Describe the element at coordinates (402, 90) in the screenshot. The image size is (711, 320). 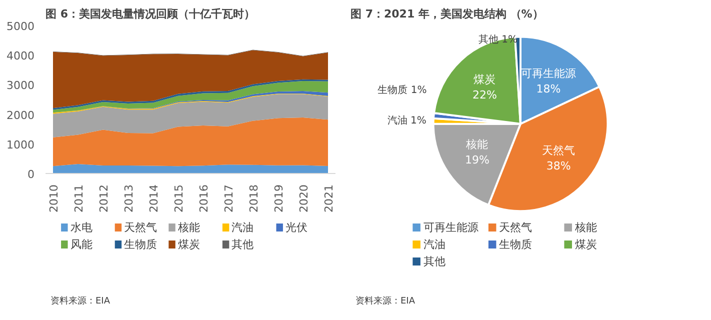
I see `category-label: 生物质 1%` at that location.